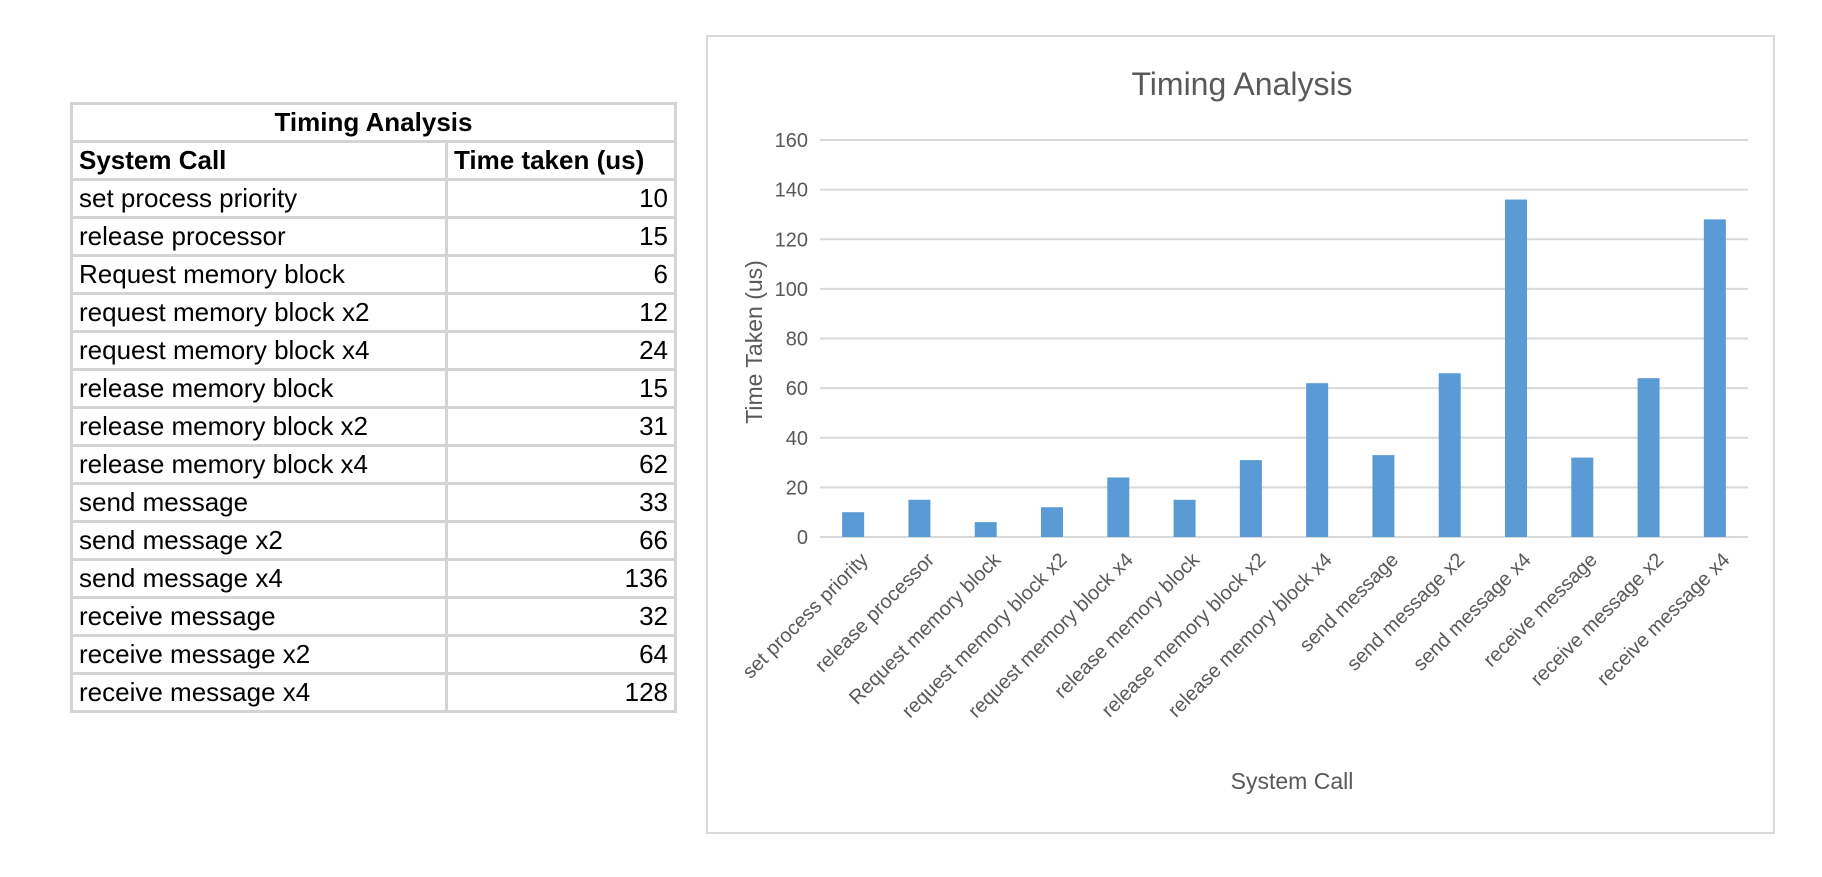 This screenshot has width=1822, height=877. Describe the element at coordinates (259, 350) in the screenshot. I see `cell-system-call: request memory block x4` at that location.